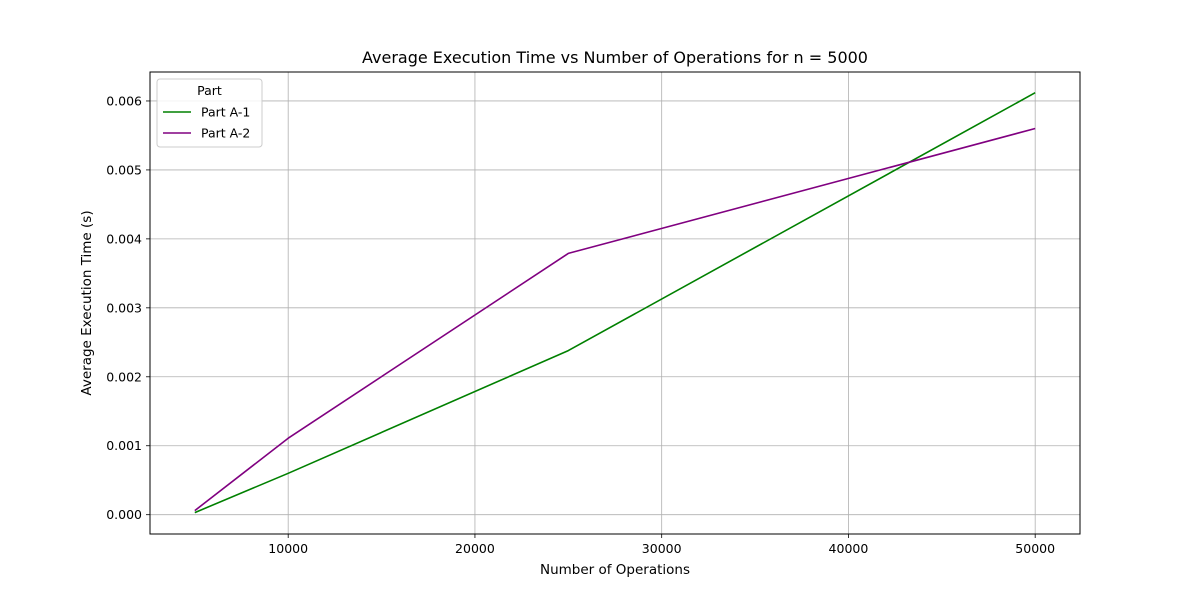 The height and width of the screenshot is (600, 1200). What do you see at coordinates (124, 169) in the screenshot?
I see `y-tick-label: 0.005` at bounding box center [124, 169].